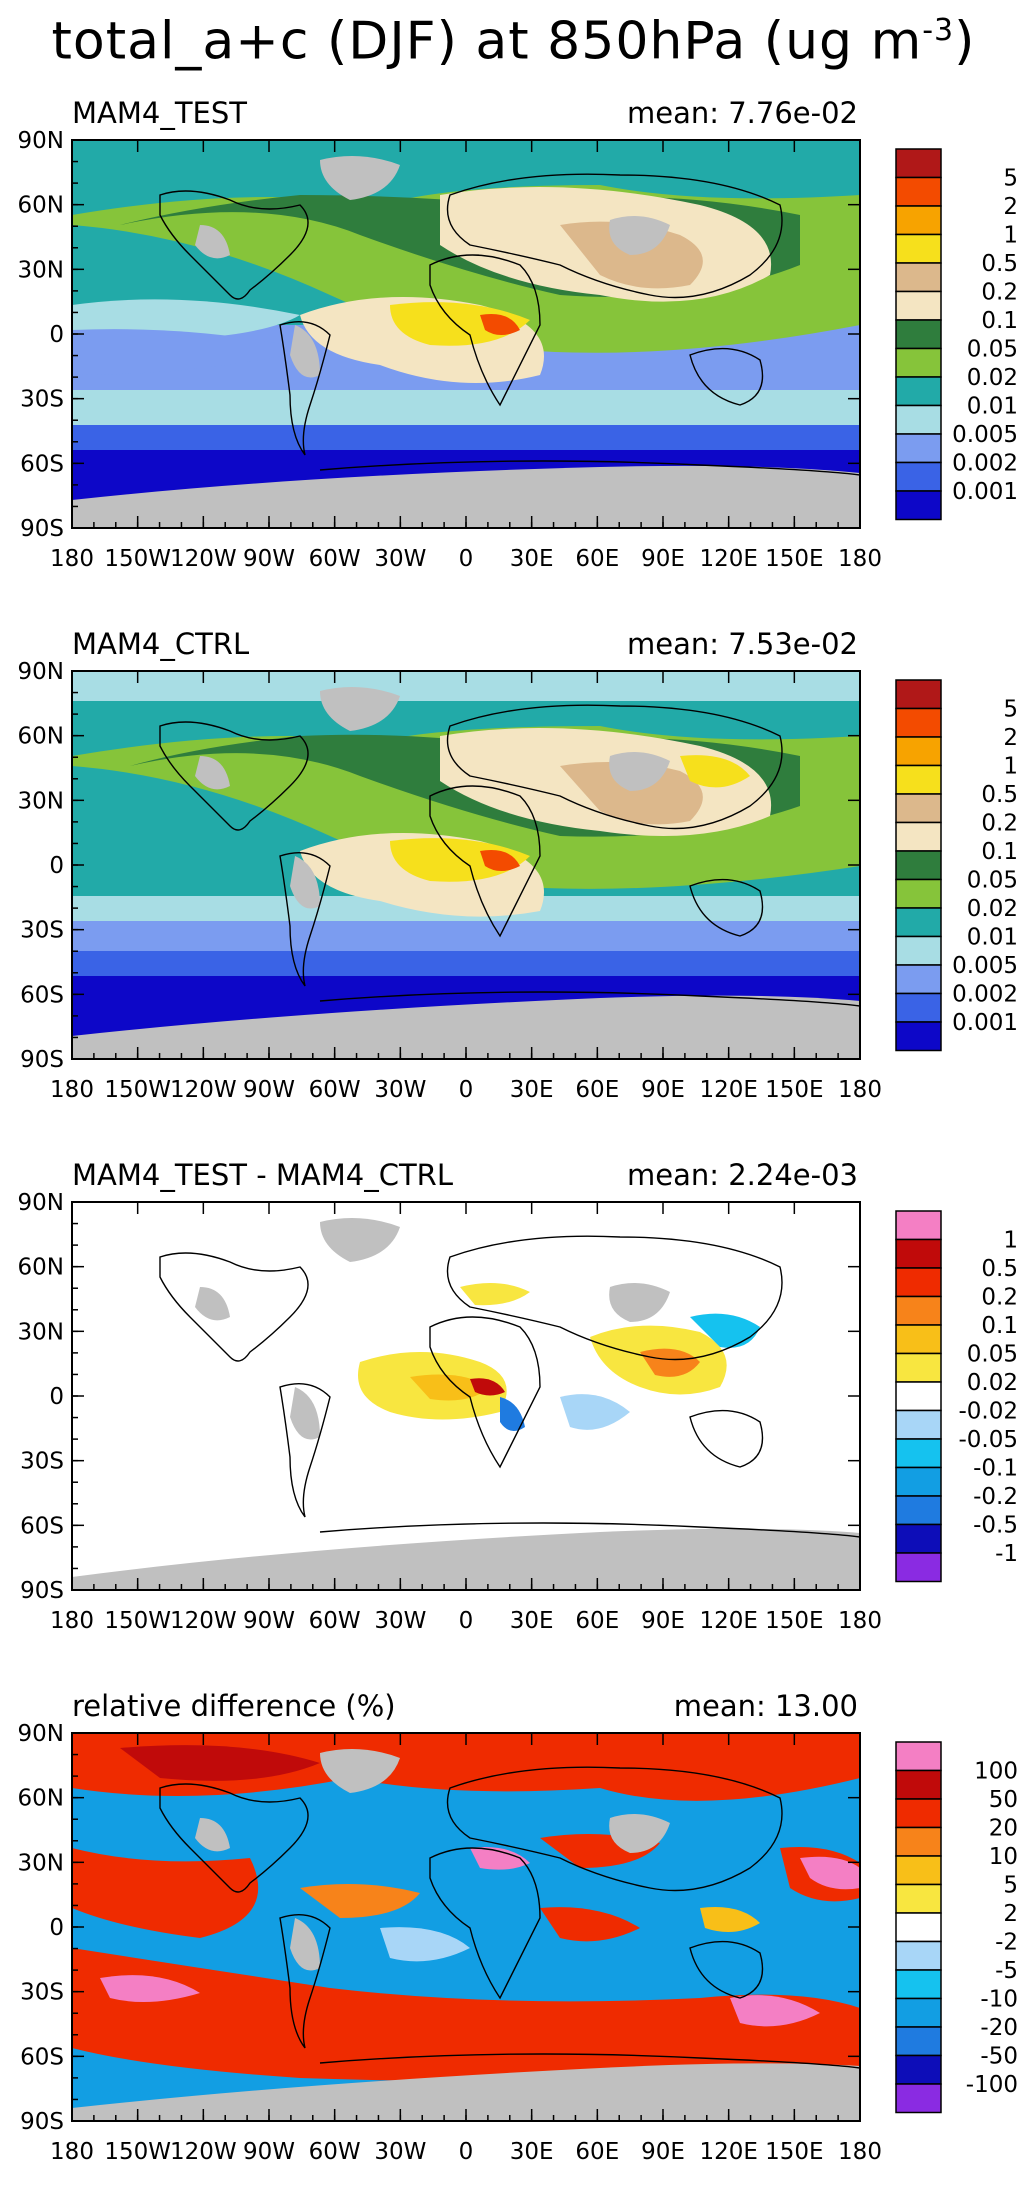 The width and height of the screenshot is (1027, 2208). Describe the element at coordinates (766, 1706) in the screenshot. I see `panel-mean: mean: 13.00` at that location.